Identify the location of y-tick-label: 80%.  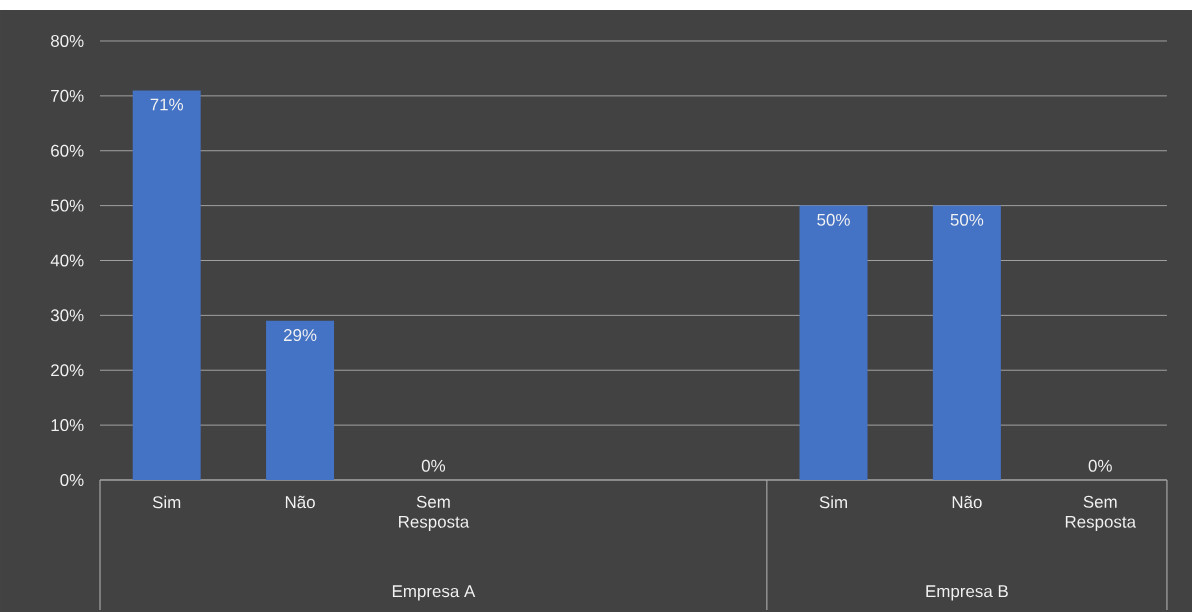
(67, 41).